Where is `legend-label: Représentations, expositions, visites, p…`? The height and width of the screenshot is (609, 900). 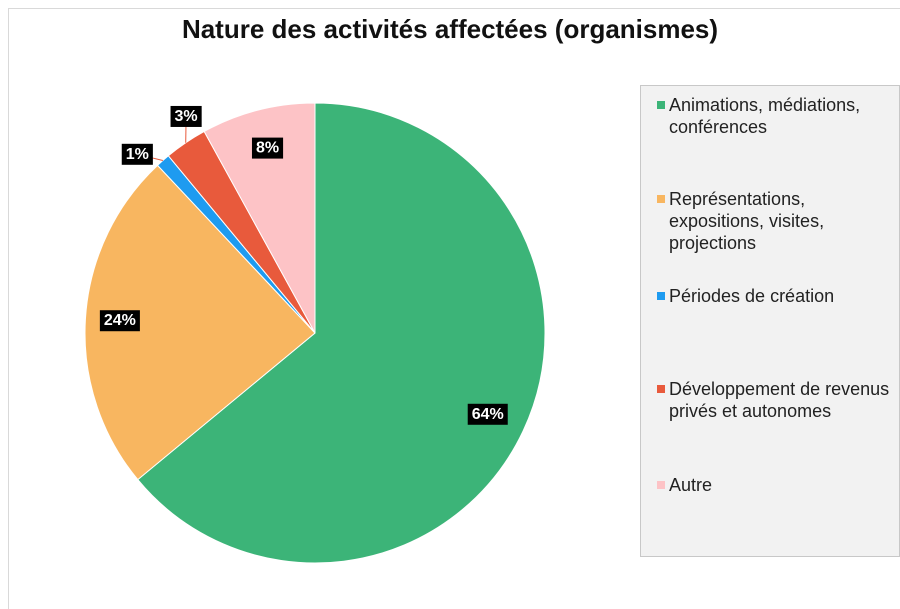 legend-label: Représentations, expositions, visites, p… is located at coordinates (747, 221).